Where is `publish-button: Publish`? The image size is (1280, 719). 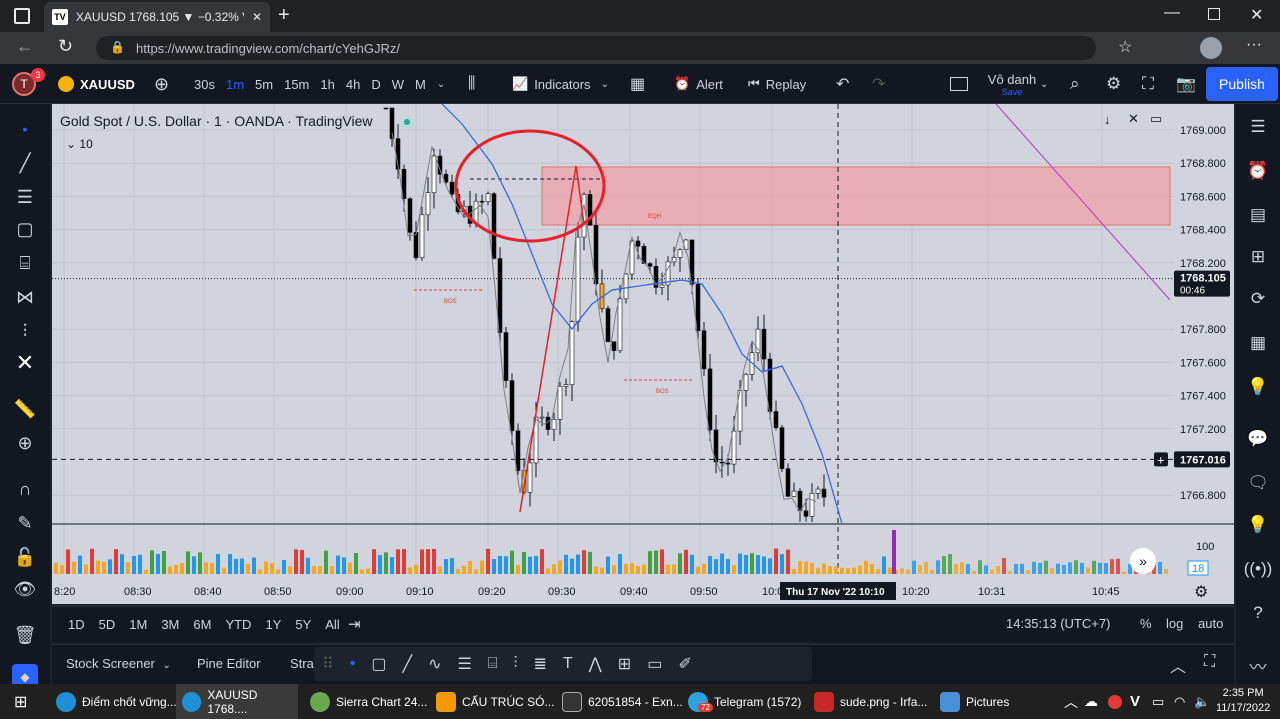 publish-button: Publish is located at coordinates (1242, 84).